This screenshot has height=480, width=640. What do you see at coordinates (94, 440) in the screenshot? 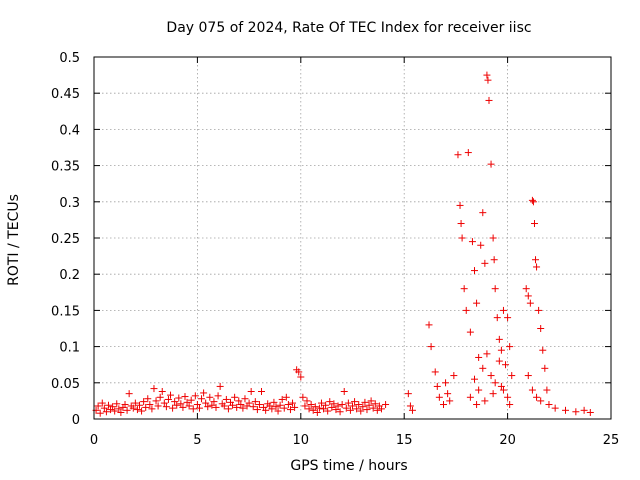
I see `x-tick-label: 0` at bounding box center [94, 440].